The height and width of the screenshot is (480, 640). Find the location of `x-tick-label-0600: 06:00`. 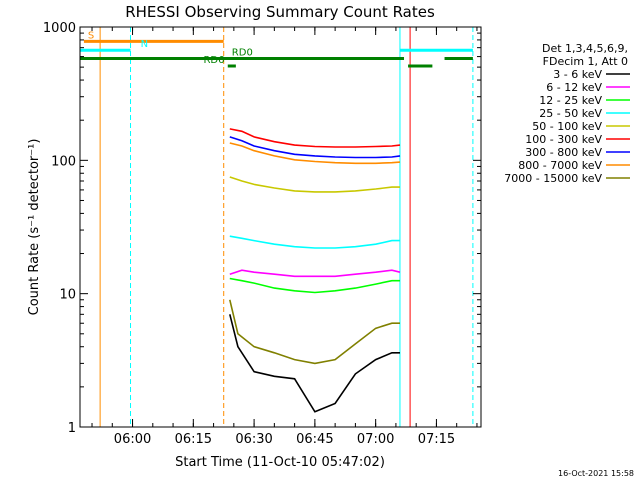

x-tick-label-0600: 06:00 is located at coordinates (132, 439).